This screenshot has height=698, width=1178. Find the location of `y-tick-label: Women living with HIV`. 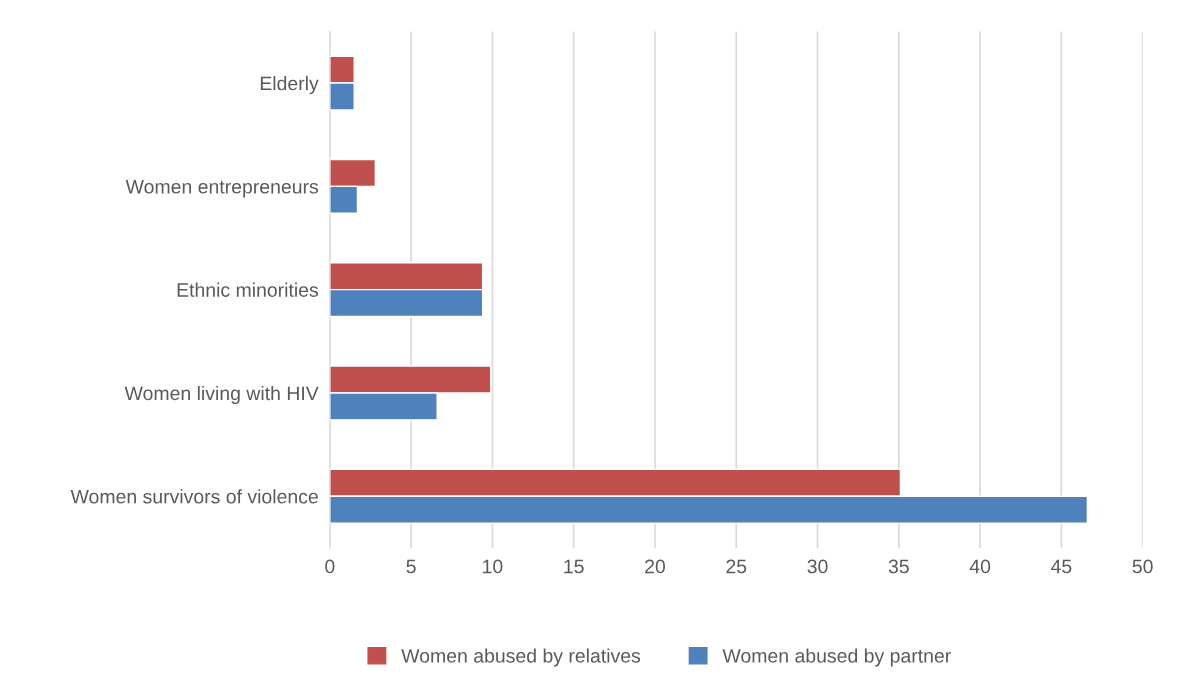

y-tick-label: Women living with HIV is located at coordinates (221, 395).